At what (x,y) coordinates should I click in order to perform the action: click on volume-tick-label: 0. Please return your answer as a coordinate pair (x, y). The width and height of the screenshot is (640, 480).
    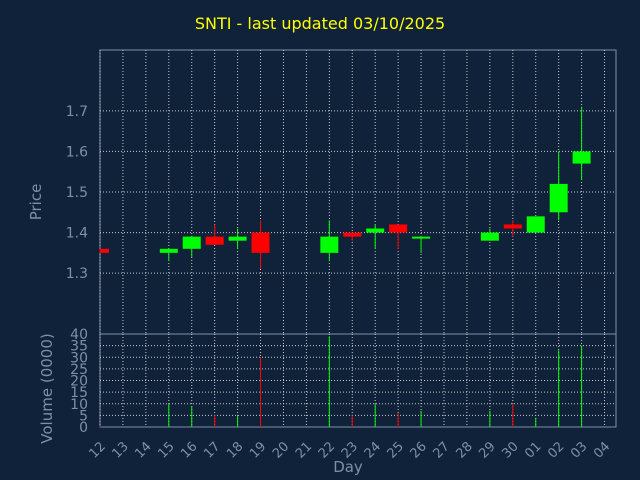
    Looking at the image, I should click on (83, 428).